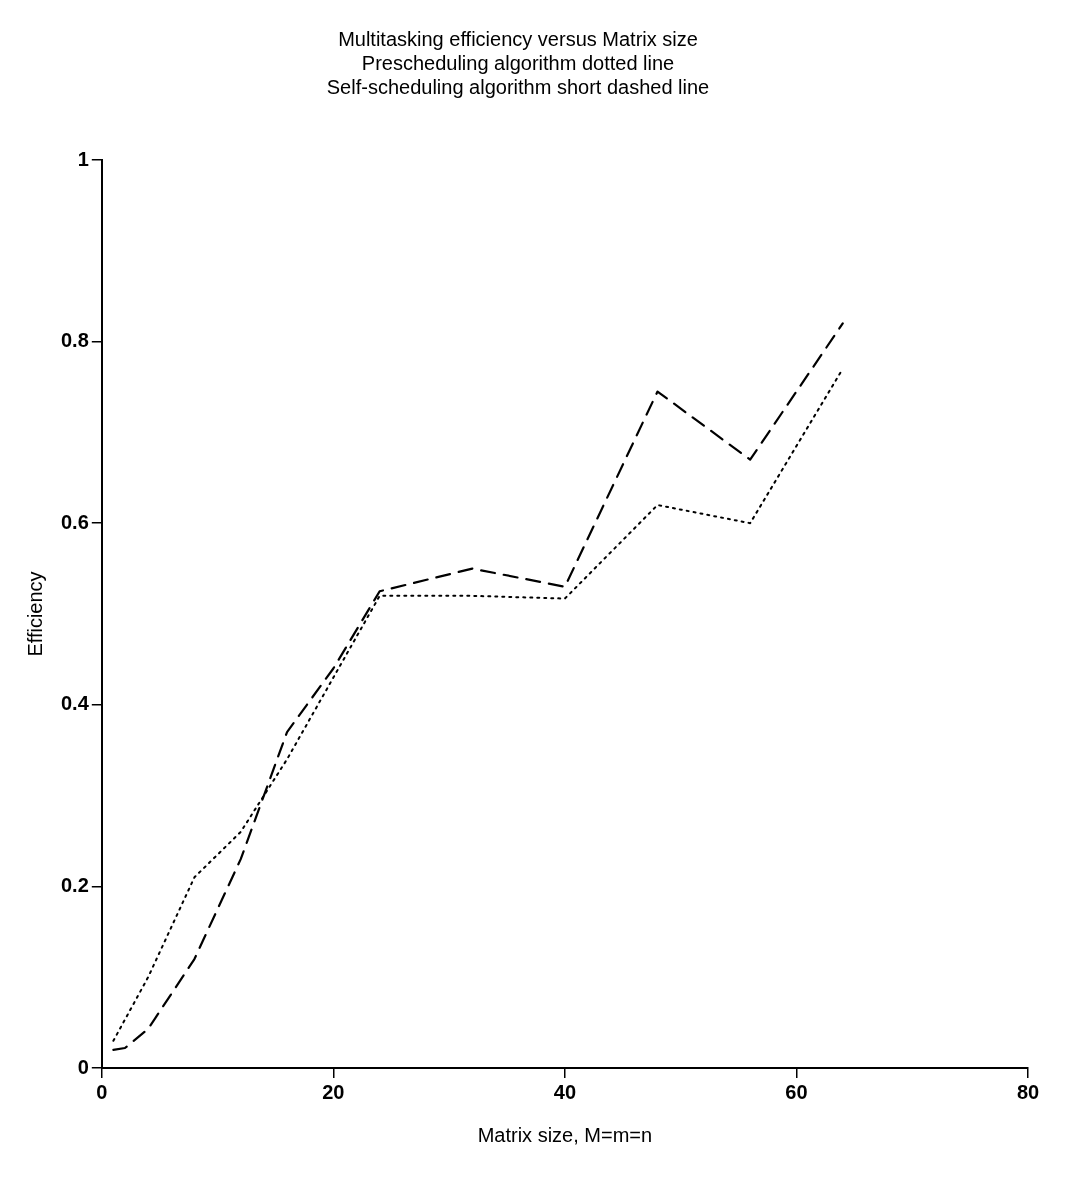 This screenshot has width=1066, height=1179. I want to click on x-tick-label: 20, so click(333, 1091).